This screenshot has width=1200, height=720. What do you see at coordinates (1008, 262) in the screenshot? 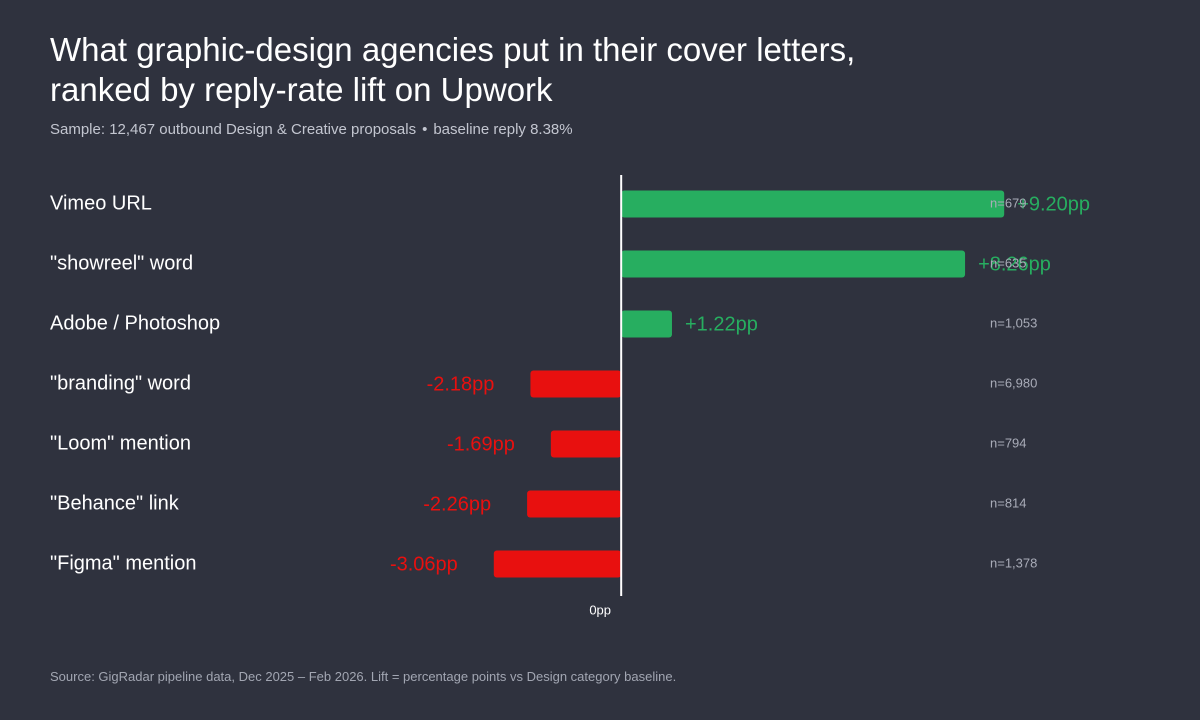
I see `sample-size-label: n=635` at bounding box center [1008, 262].